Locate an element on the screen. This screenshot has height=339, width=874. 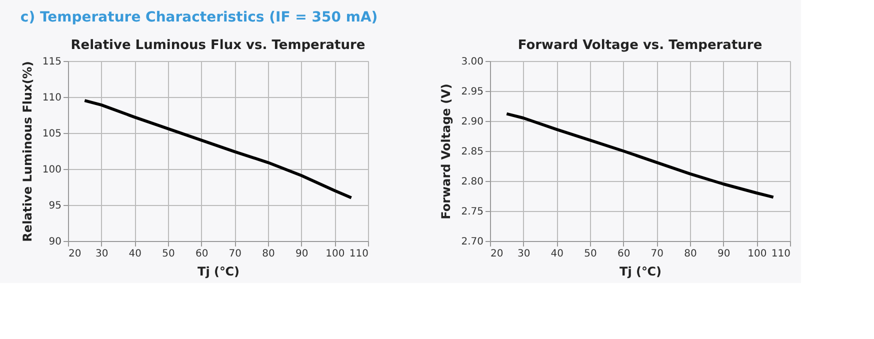
y-tick-label: 2.70 is located at coordinates (472, 242).